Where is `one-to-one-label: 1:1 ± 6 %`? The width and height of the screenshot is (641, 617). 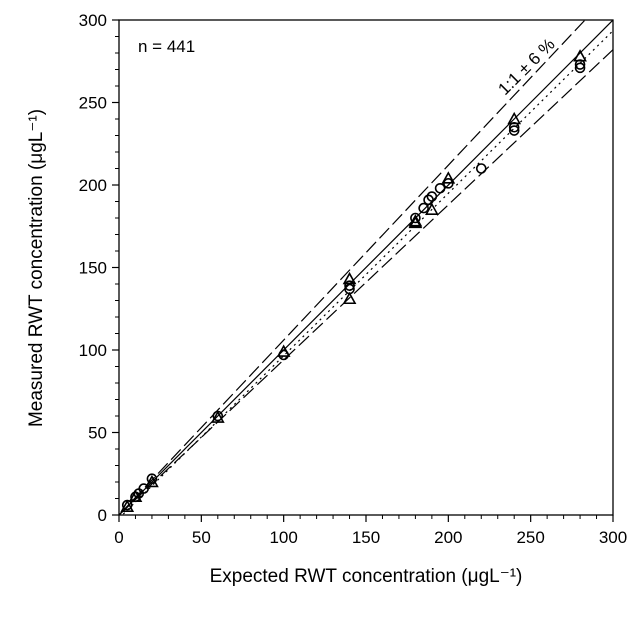
one-to-one-label: 1:1 ± 6 % is located at coordinates (526, 67).